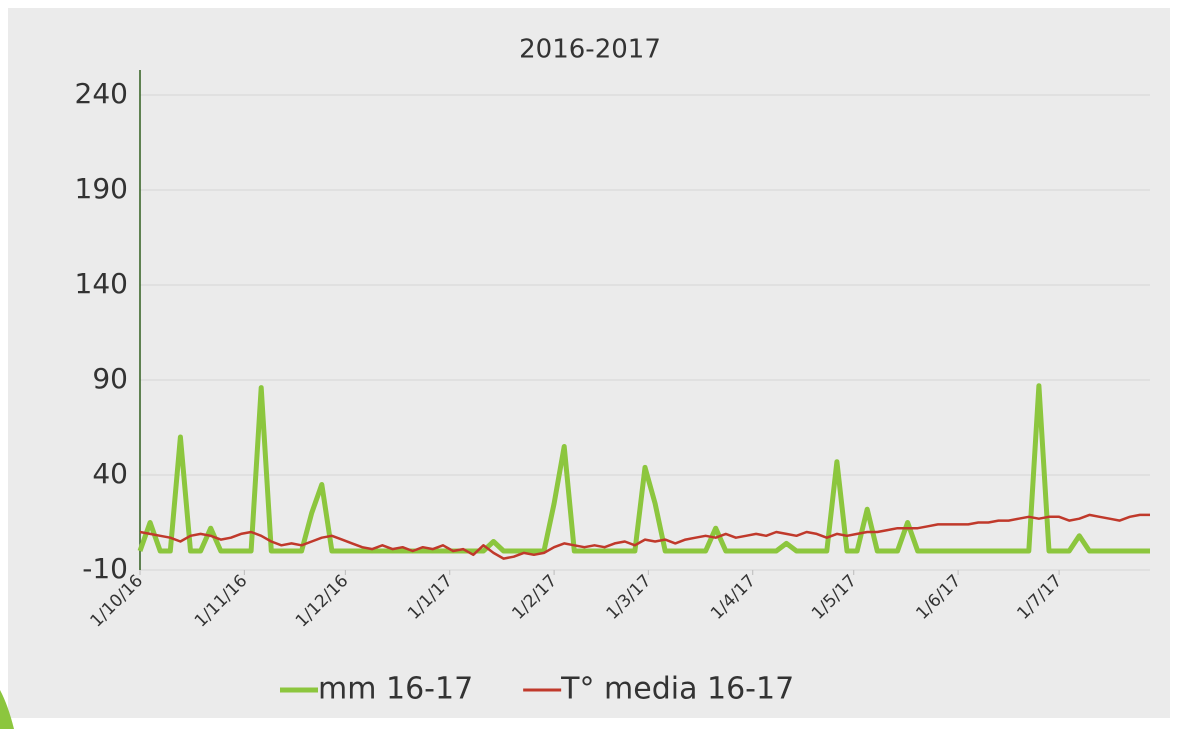 The image size is (1178, 729). I want to click on y-tick-label: 140, so click(101, 283).